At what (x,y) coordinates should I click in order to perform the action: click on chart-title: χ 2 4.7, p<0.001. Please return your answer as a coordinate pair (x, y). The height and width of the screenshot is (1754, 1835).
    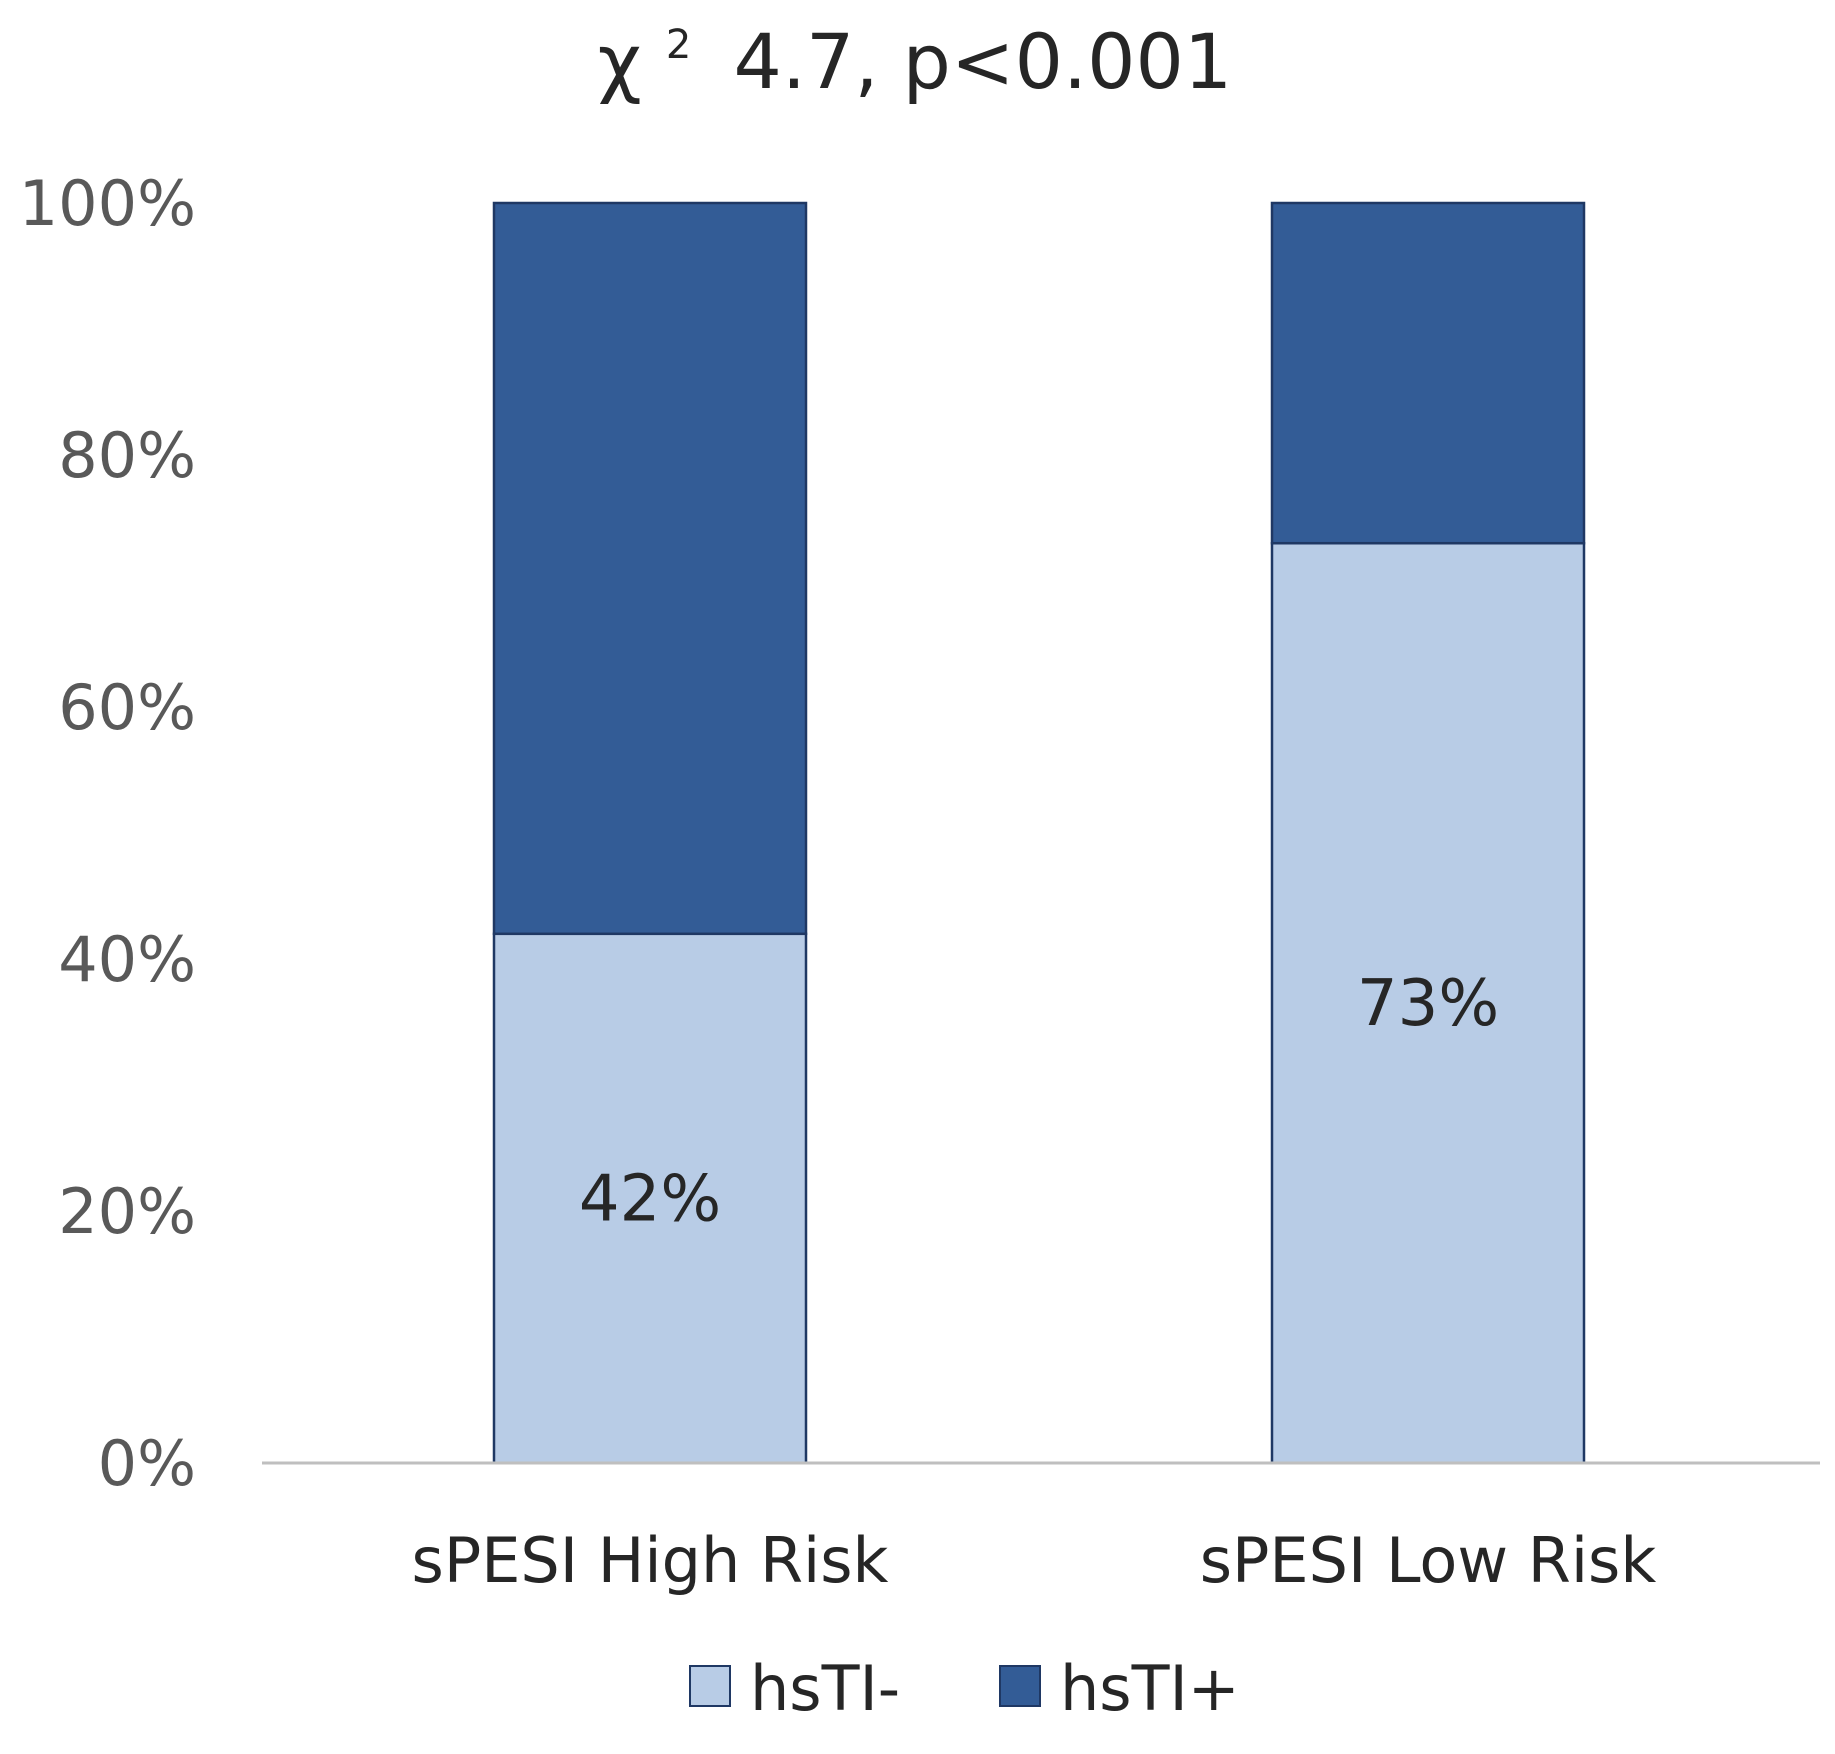
    Looking at the image, I should click on (915, 53).